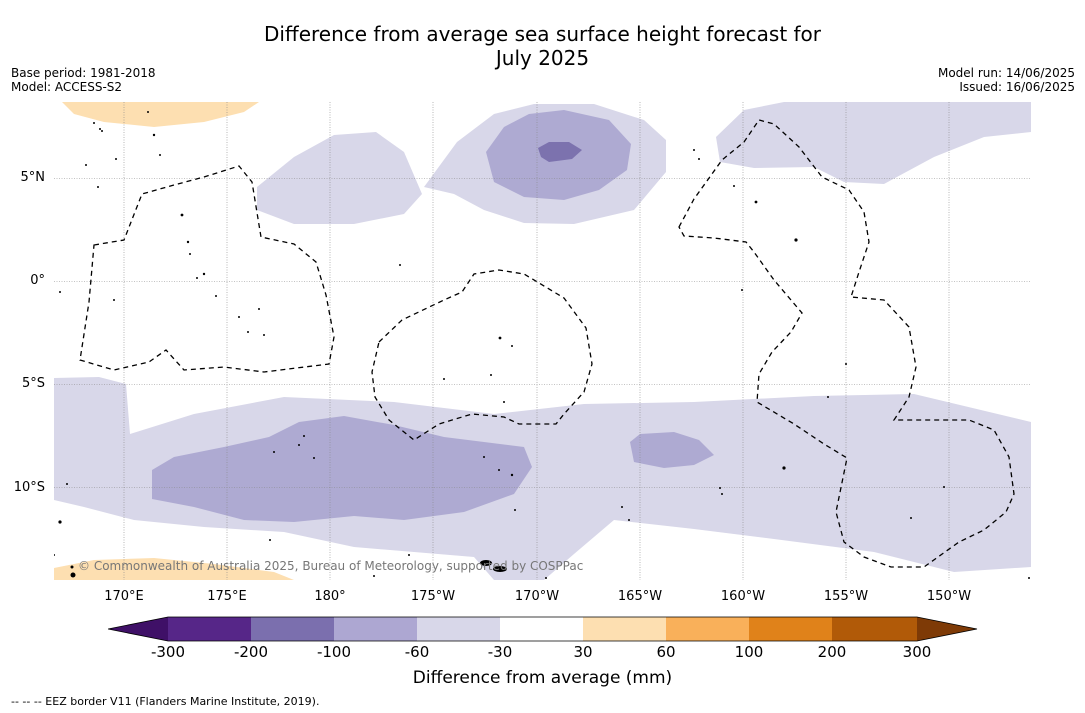 The width and height of the screenshot is (1085, 713). What do you see at coordinates (334, 652) in the screenshot?
I see `colorbar-tick: -100` at bounding box center [334, 652].